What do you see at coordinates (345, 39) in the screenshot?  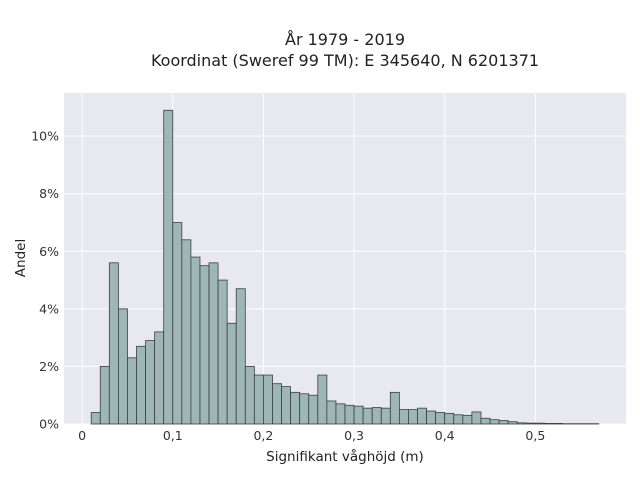 I see `chart-title: År 1979 - 2019` at bounding box center [345, 39].